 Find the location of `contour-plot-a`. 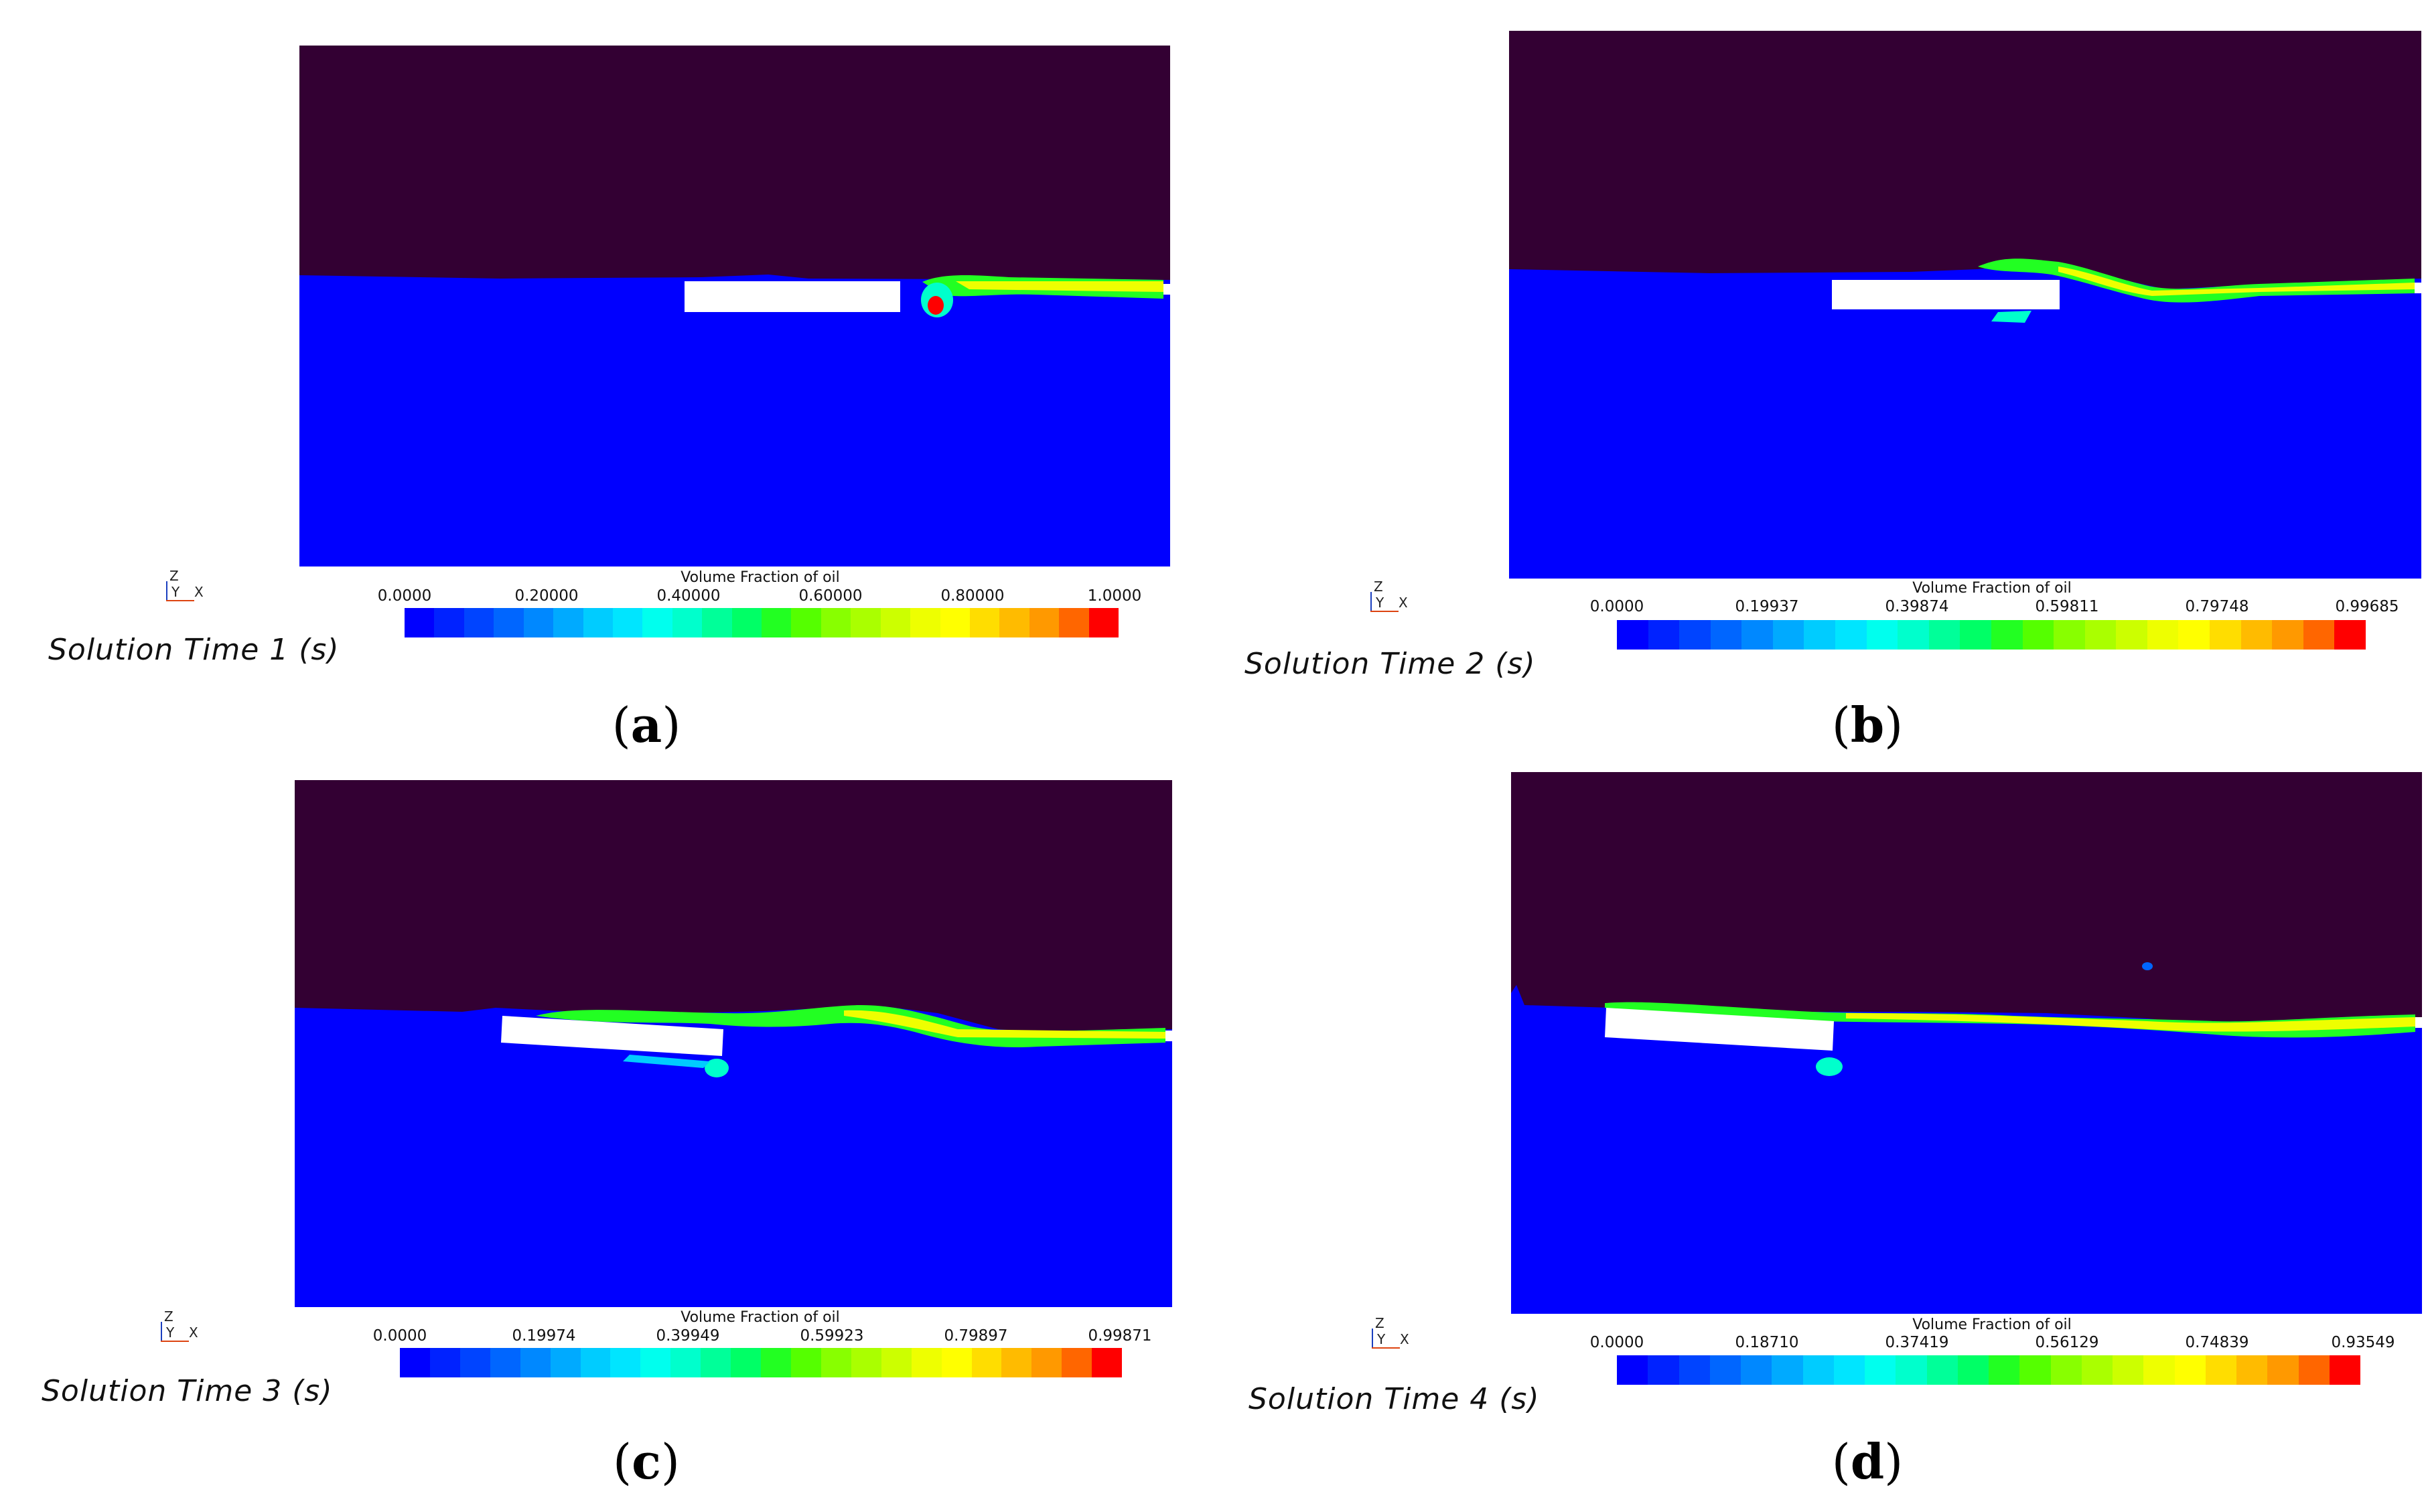

contour-plot-a is located at coordinates (734, 306).